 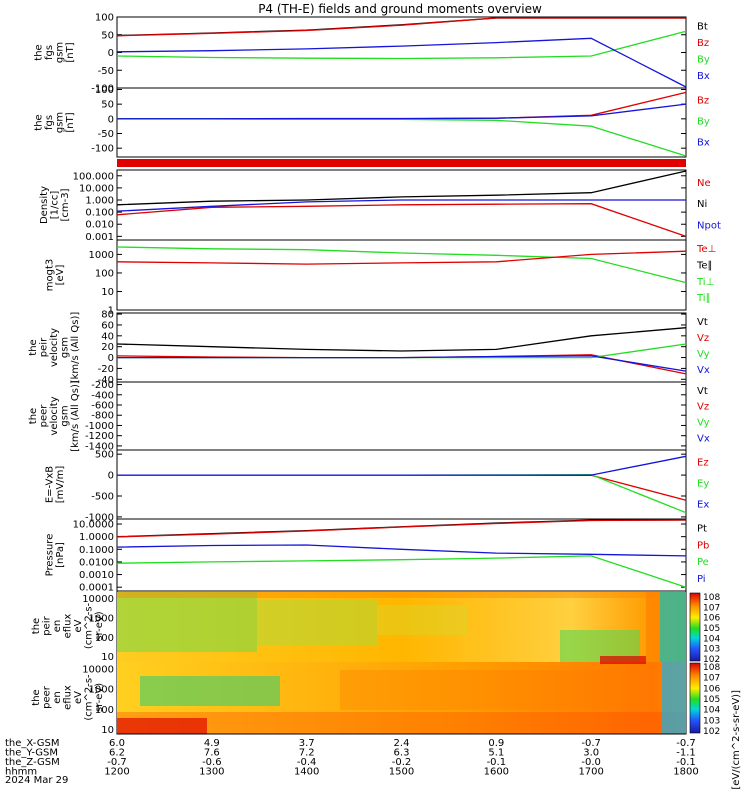 I want to click on peer-spectrogram, so click(x=401, y=695).